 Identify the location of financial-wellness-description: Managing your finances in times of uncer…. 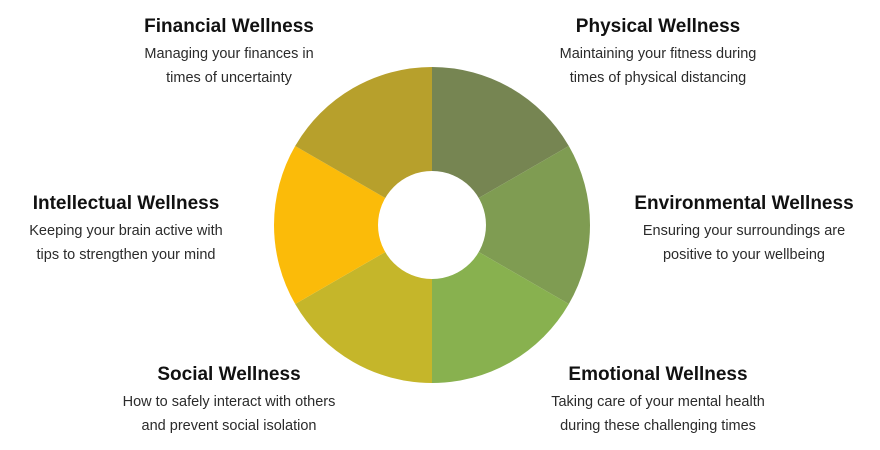
(229, 66).